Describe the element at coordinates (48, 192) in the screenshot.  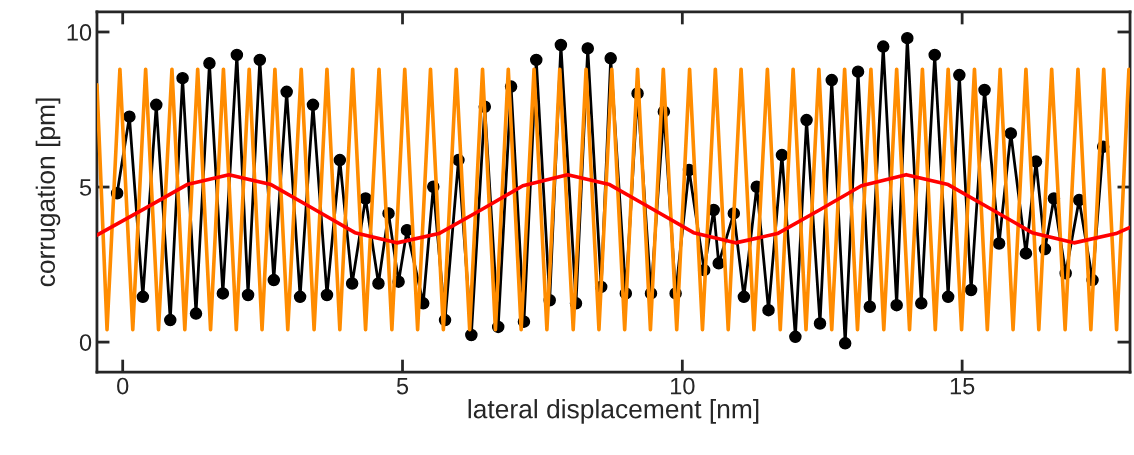
I see `y-axis-title: corrugation [pm]` at that location.